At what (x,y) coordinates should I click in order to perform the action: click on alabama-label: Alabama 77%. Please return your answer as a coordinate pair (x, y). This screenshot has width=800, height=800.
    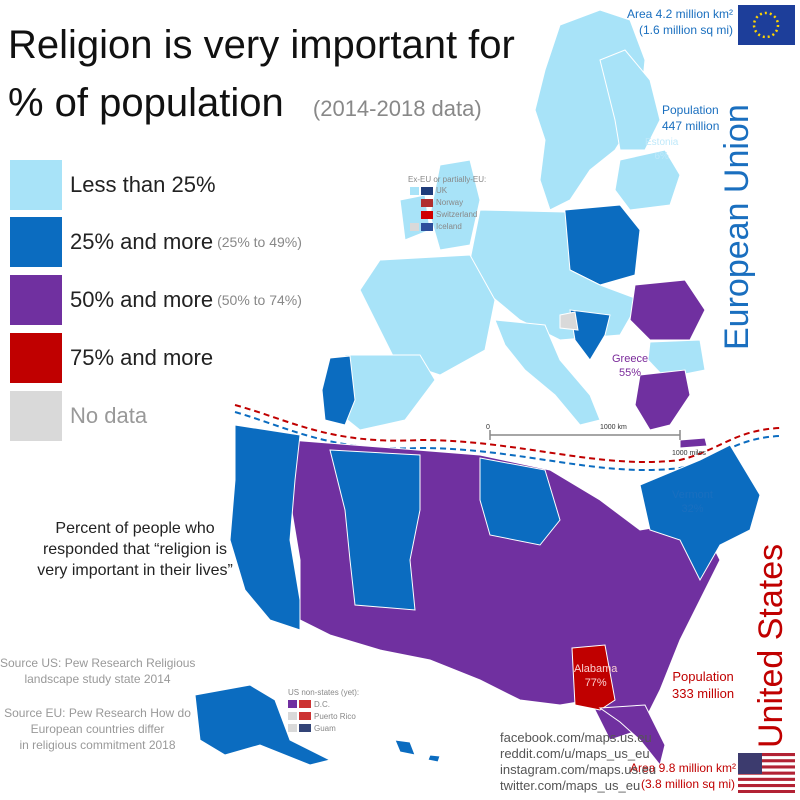
    Looking at the image, I should click on (595, 676).